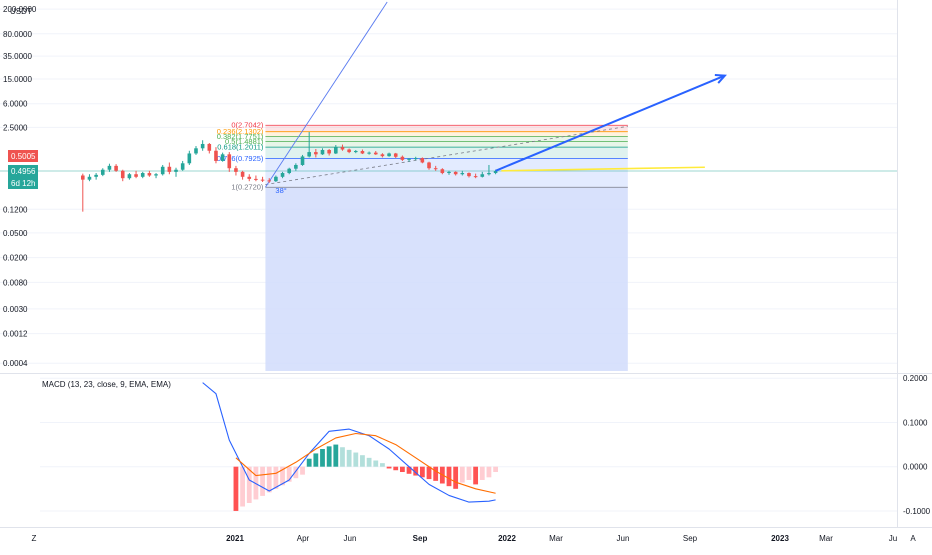 The image size is (932, 555). I want to click on macd-tick-label: 0.0000, so click(915, 467).